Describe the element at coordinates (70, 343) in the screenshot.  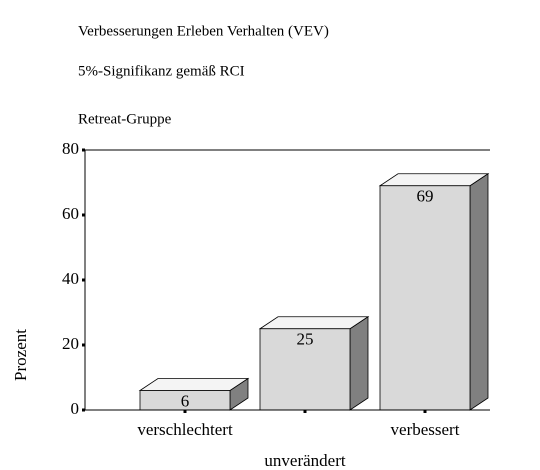
I see `y-tick-label: 20` at that location.